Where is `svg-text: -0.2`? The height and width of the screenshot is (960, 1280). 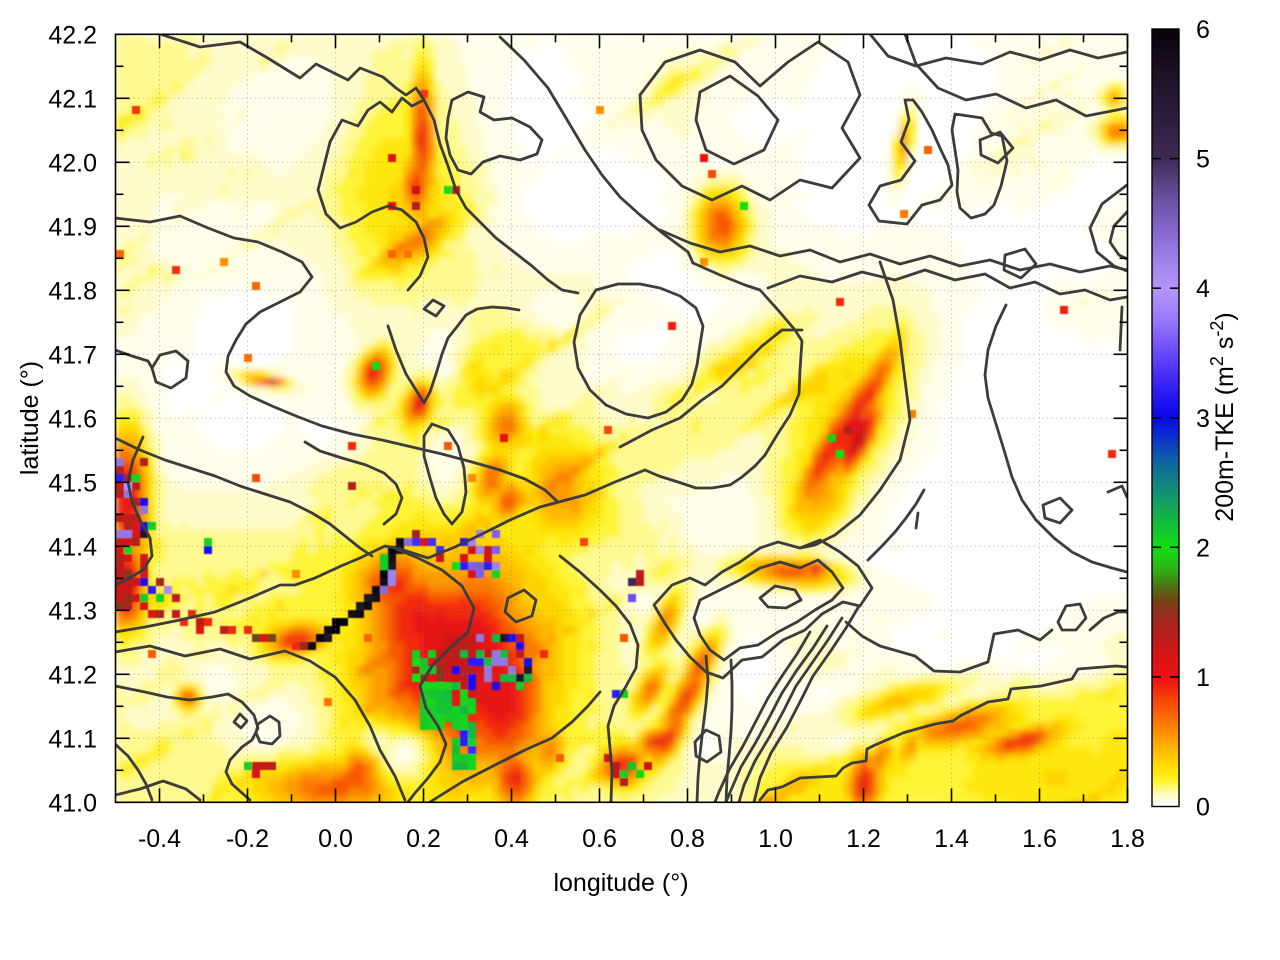
svg-text: -0.2 is located at coordinates (247, 839).